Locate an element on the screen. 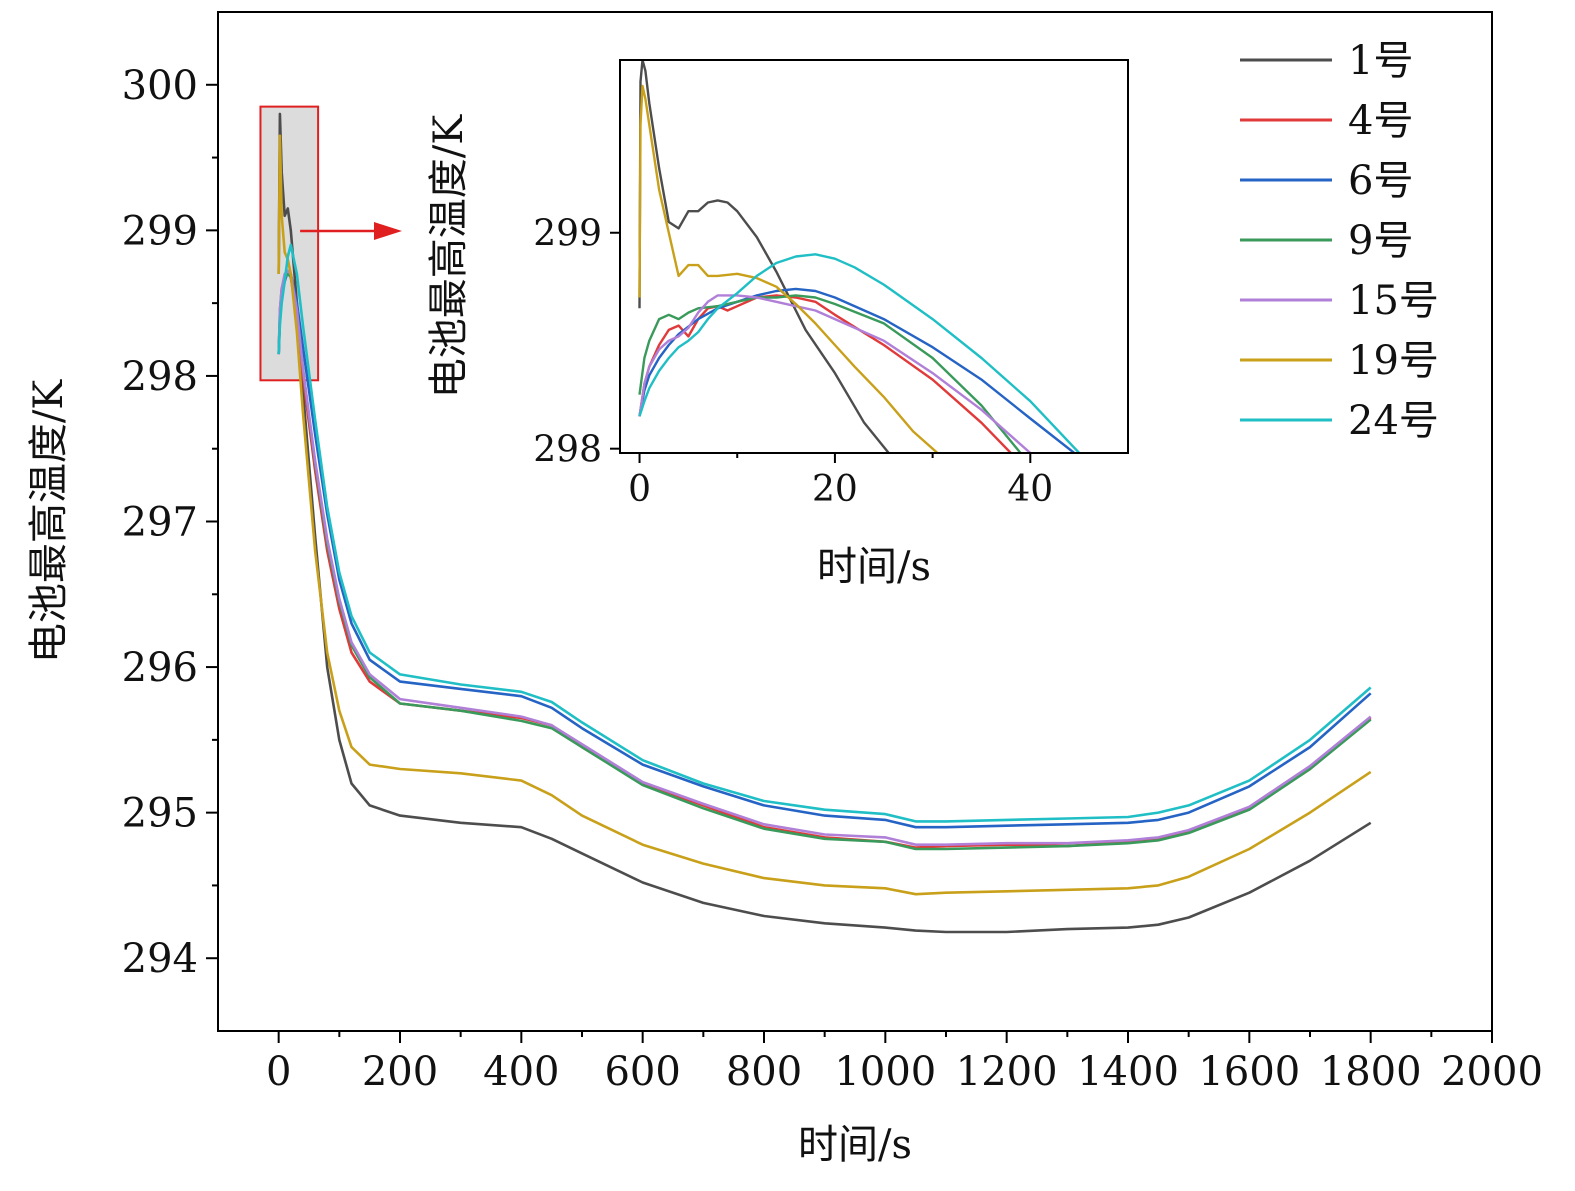  legend-label-19号: 19号 is located at coordinates (1393, 361).